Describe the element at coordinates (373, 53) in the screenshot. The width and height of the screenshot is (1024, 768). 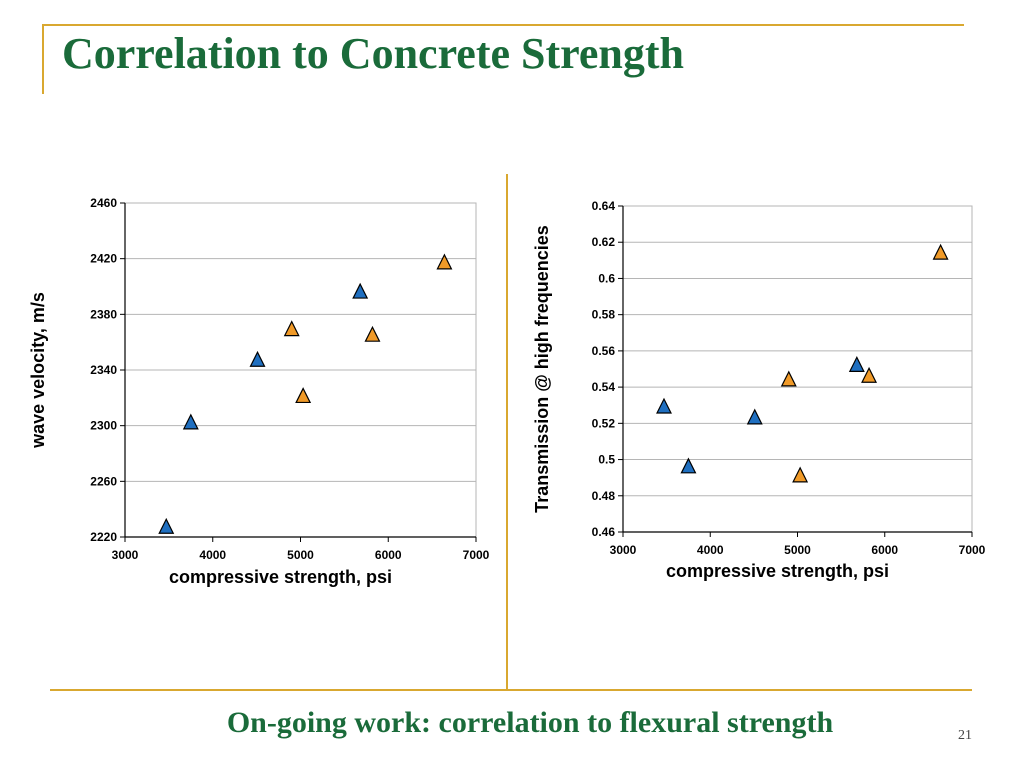
I see `slide-title: Correlation to Concrete Strength` at that location.